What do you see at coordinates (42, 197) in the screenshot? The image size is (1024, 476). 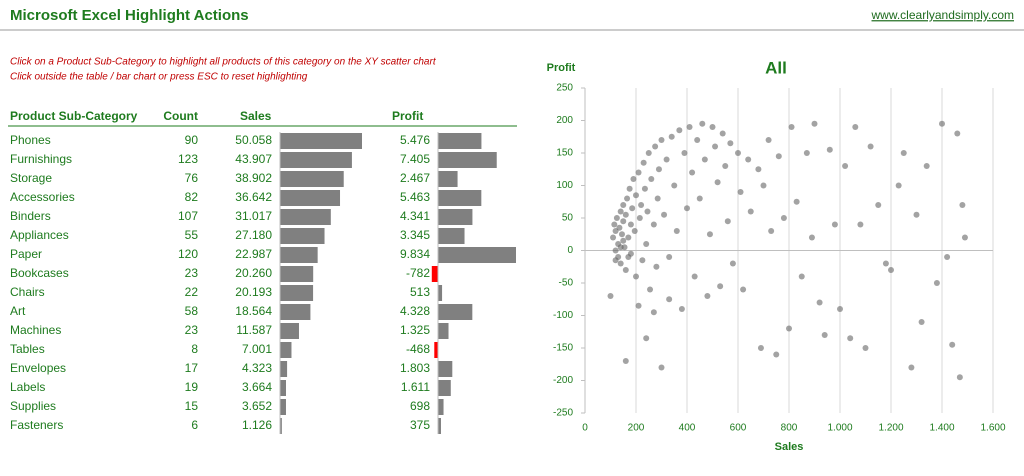 I see `sub-category: Accessories` at bounding box center [42, 197].